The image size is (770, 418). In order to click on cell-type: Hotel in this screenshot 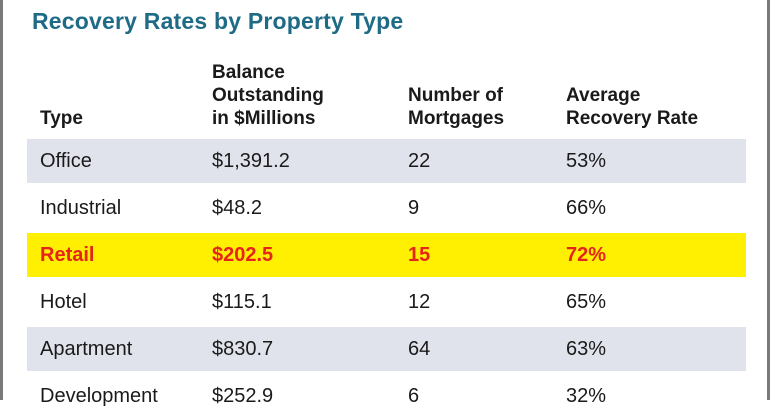, I will do `click(63, 302)`.